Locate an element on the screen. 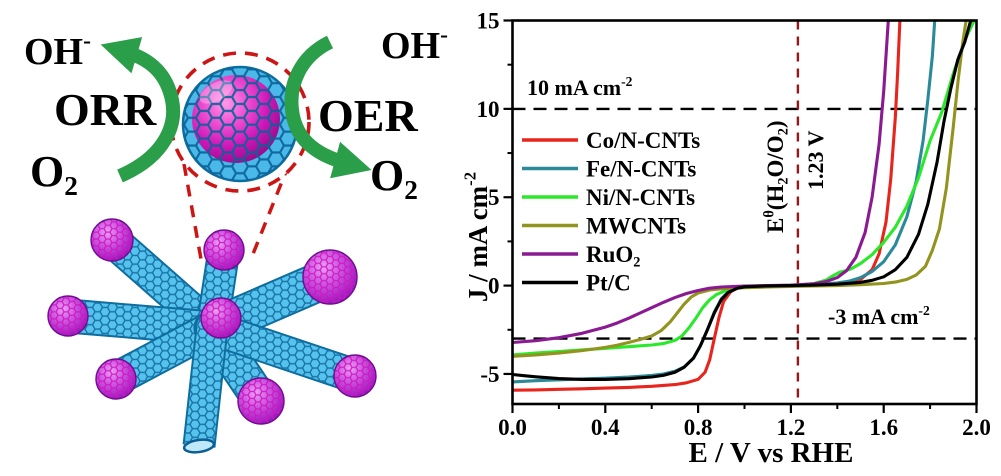 This screenshot has width=1001, height=476. zoom-callout is located at coordinates (240, 155).